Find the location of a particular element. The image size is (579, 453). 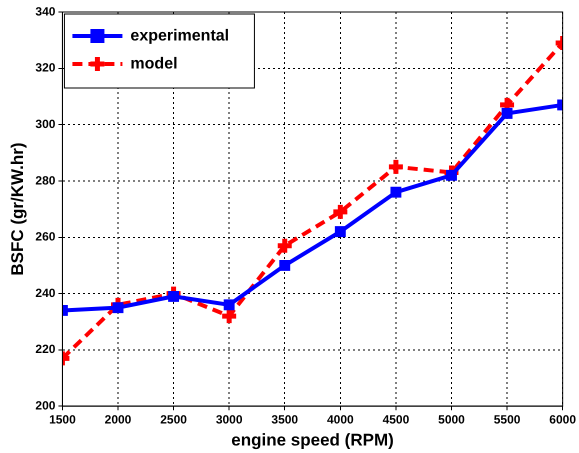

x-tick-label: 2500 is located at coordinates (174, 419).